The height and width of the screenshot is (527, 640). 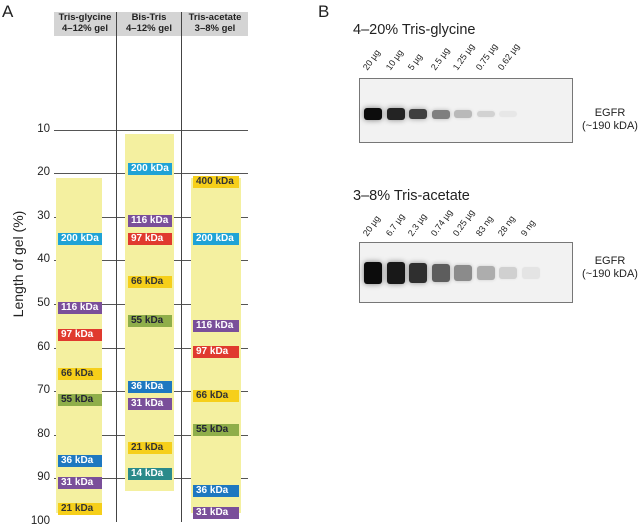 What do you see at coordinates (463, 56) in the screenshot?
I see `lane-label: 1.25 µg` at bounding box center [463, 56].